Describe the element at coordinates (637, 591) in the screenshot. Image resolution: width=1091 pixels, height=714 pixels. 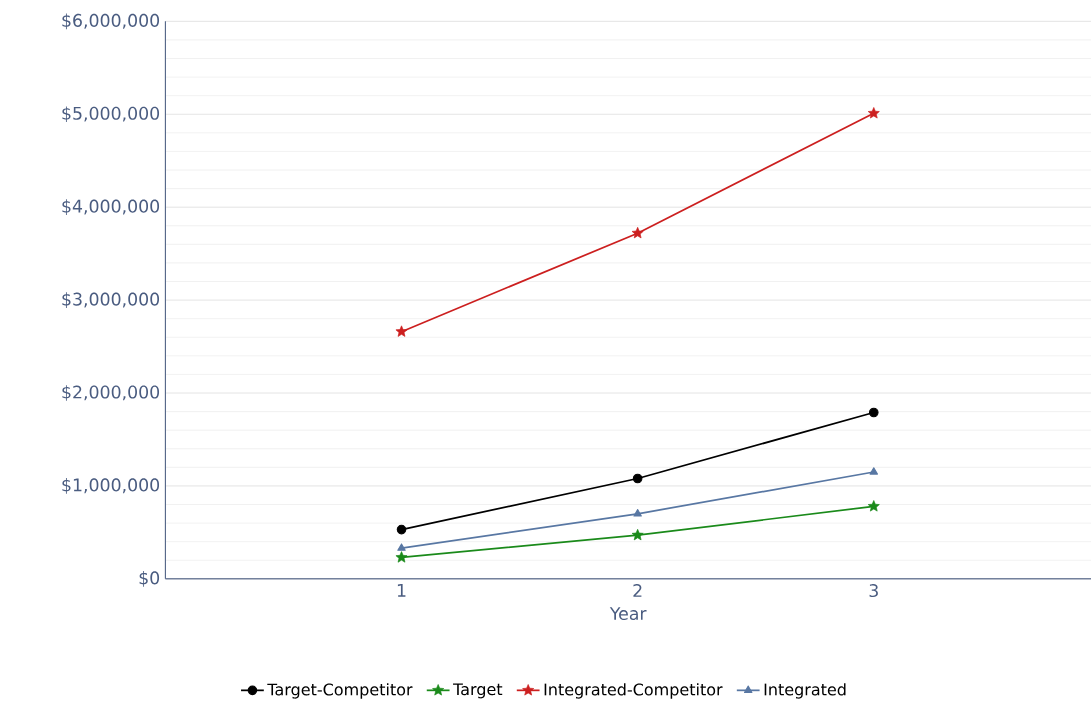
I see `x-tick-label: 2` at that location.